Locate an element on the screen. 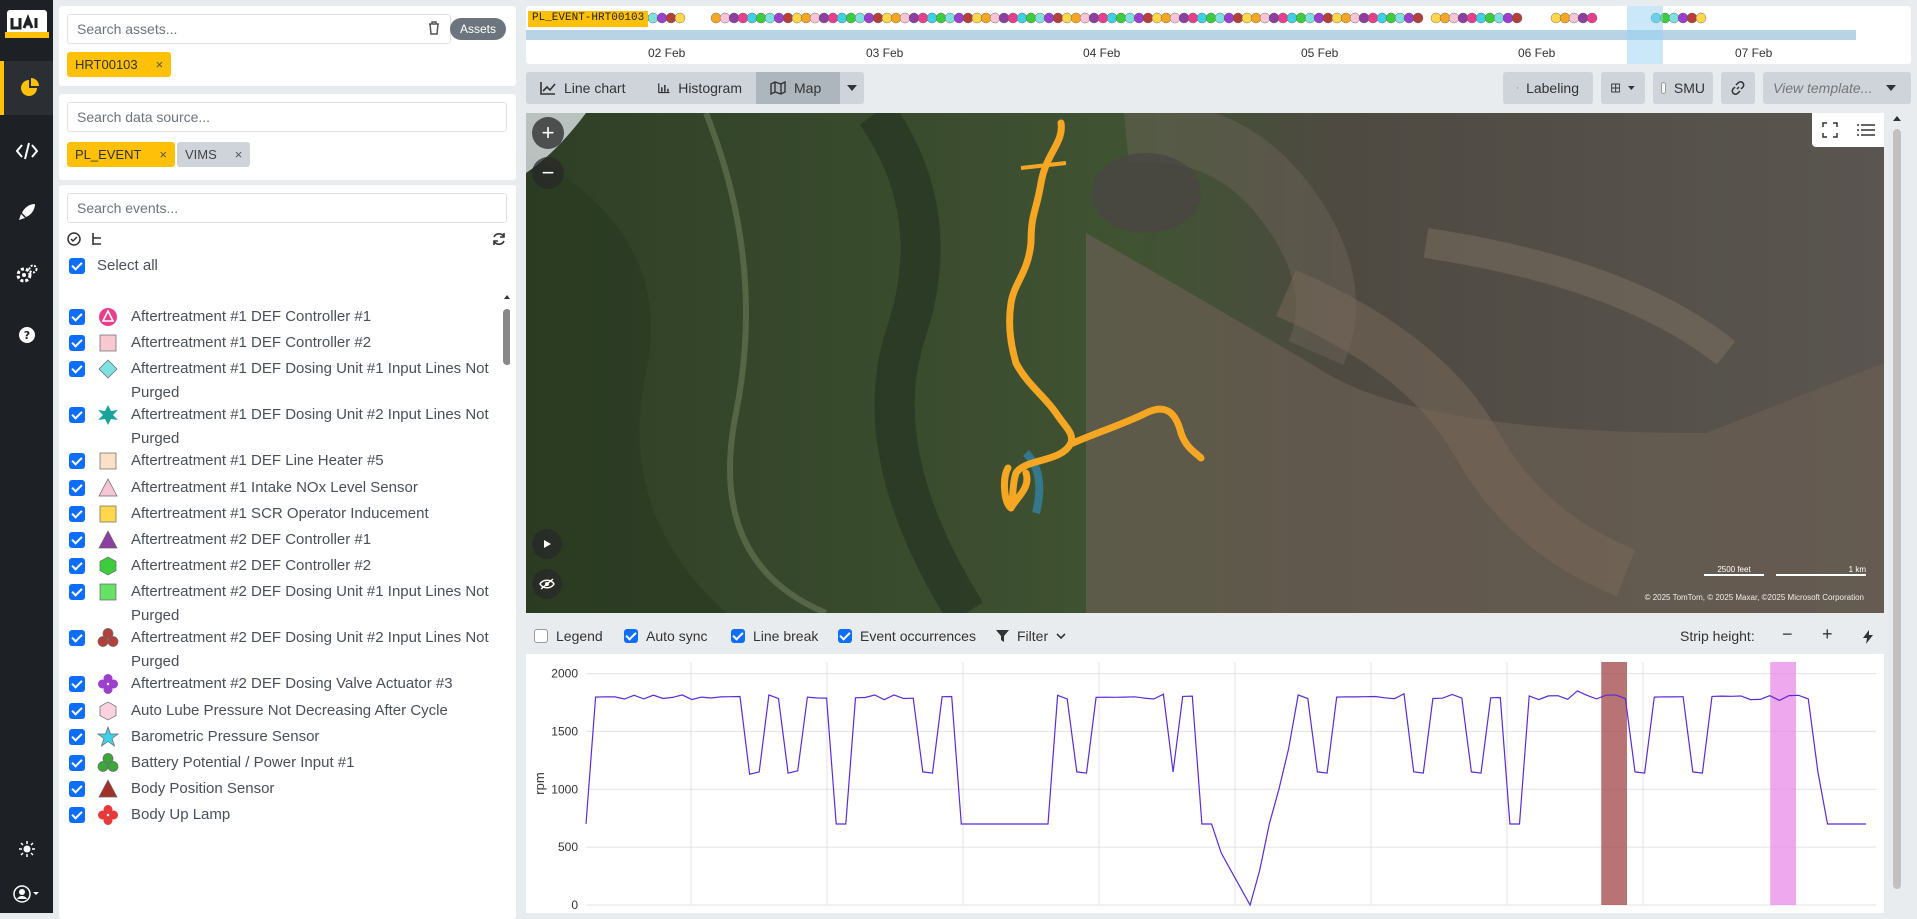  strip-height-decrease: − is located at coordinates (1787, 634).